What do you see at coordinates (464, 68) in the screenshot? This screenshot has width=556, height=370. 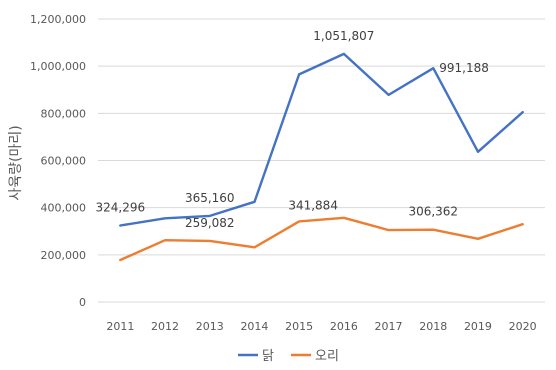 I see `data-label: 991,188` at bounding box center [464, 68].